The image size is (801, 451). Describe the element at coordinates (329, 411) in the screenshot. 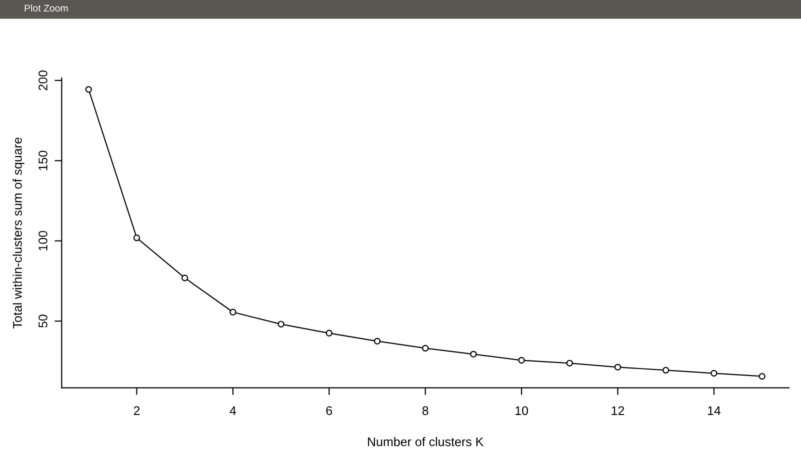

I see `x-tick-label: 6` at that location.